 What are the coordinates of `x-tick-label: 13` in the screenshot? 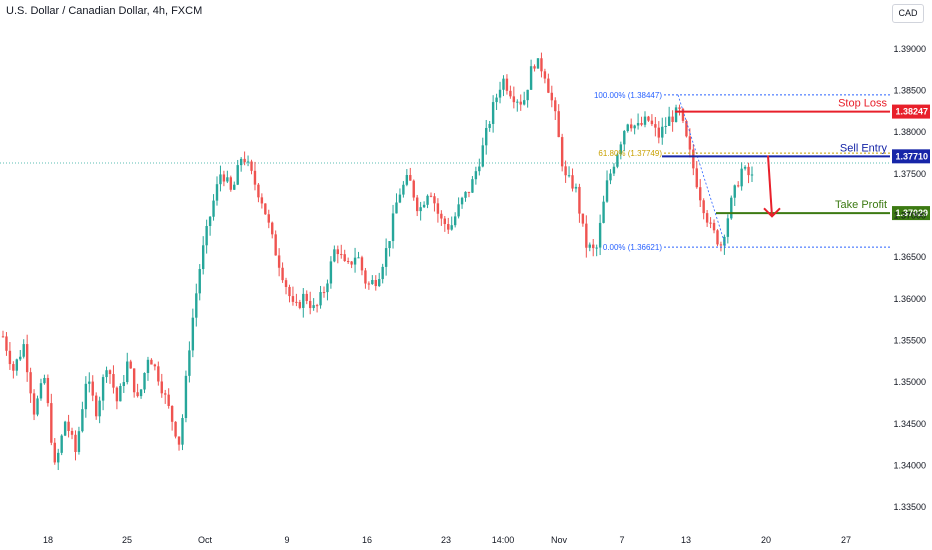 It's located at (686, 540).